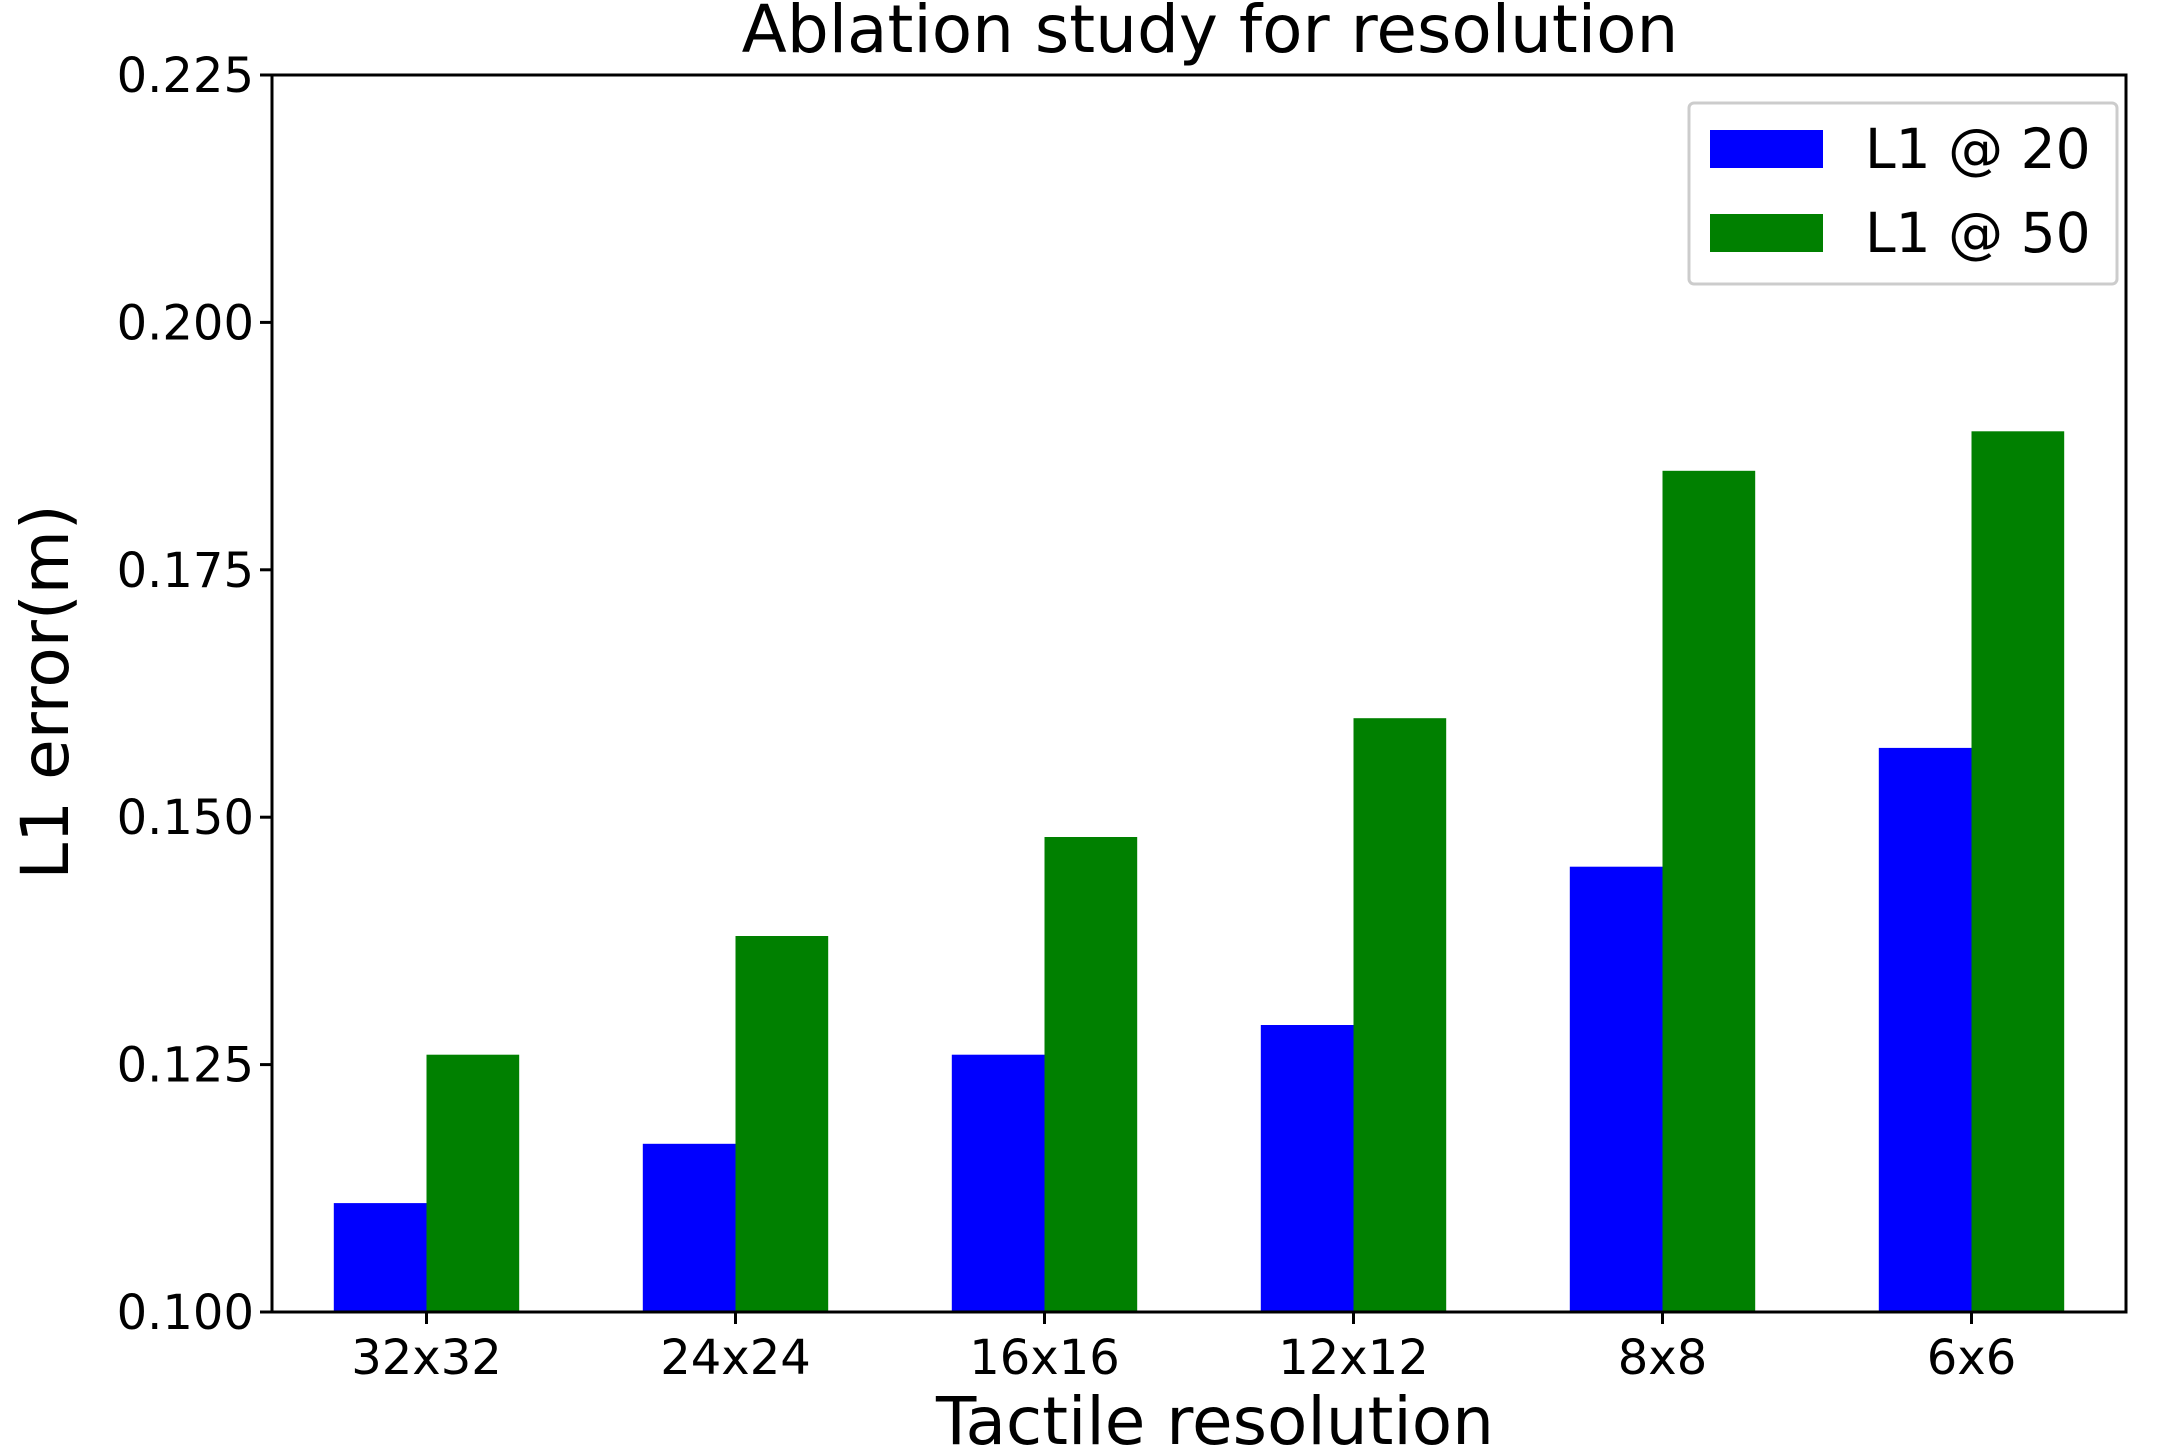  What do you see at coordinates (1709, 891) in the screenshot?
I see `bar-l1-50-8x8` at bounding box center [1709, 891].